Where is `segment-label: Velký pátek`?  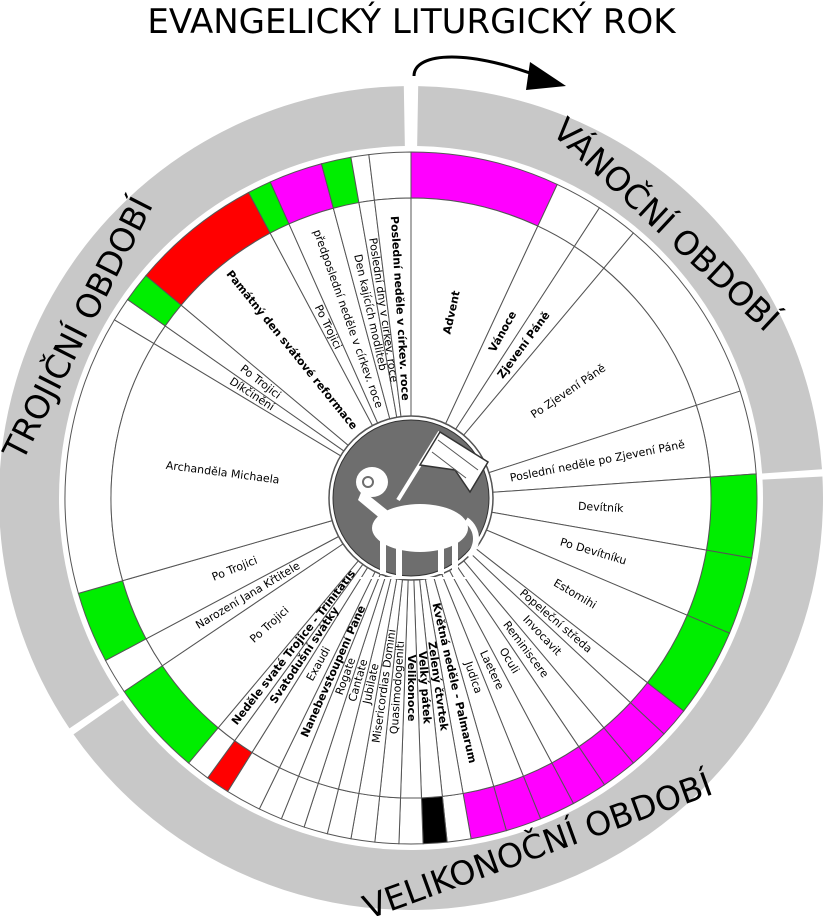 segment-label: Velký pátek is located at coordinates (425, 688).